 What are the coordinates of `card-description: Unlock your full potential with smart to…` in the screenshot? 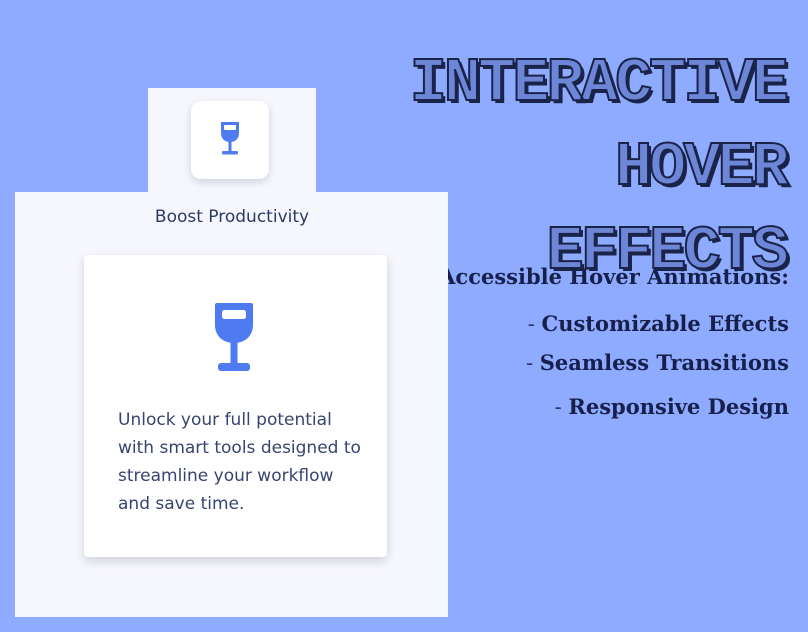 It's located at (239, 462).